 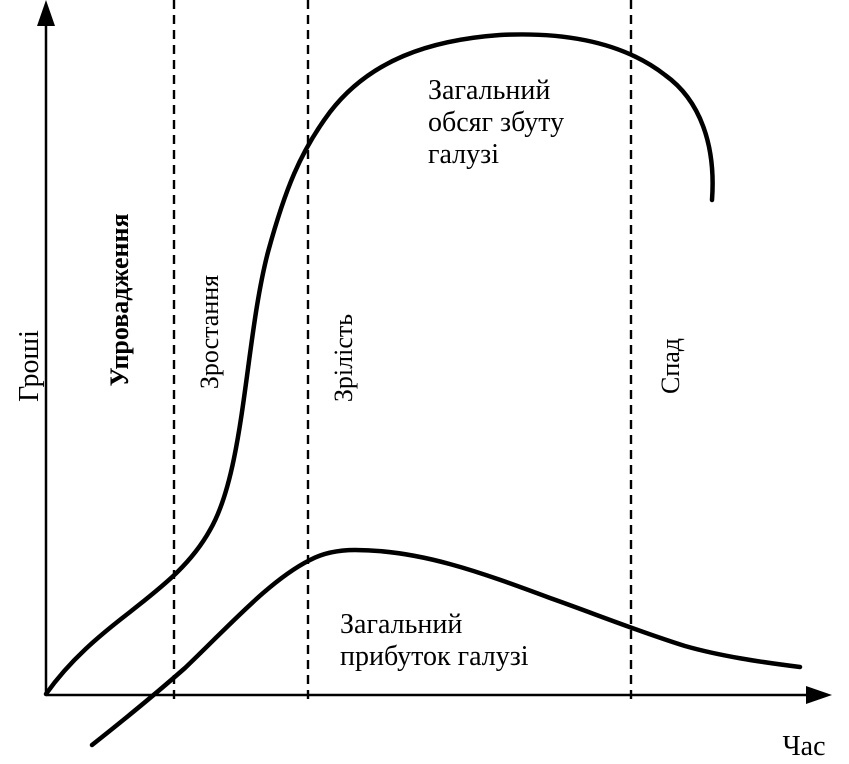 What do you see at coordinates (496, 122) in the screenshot?
I see `sales-curve-label-line-2: обсяг збуту` at bounding box center [496, 122].